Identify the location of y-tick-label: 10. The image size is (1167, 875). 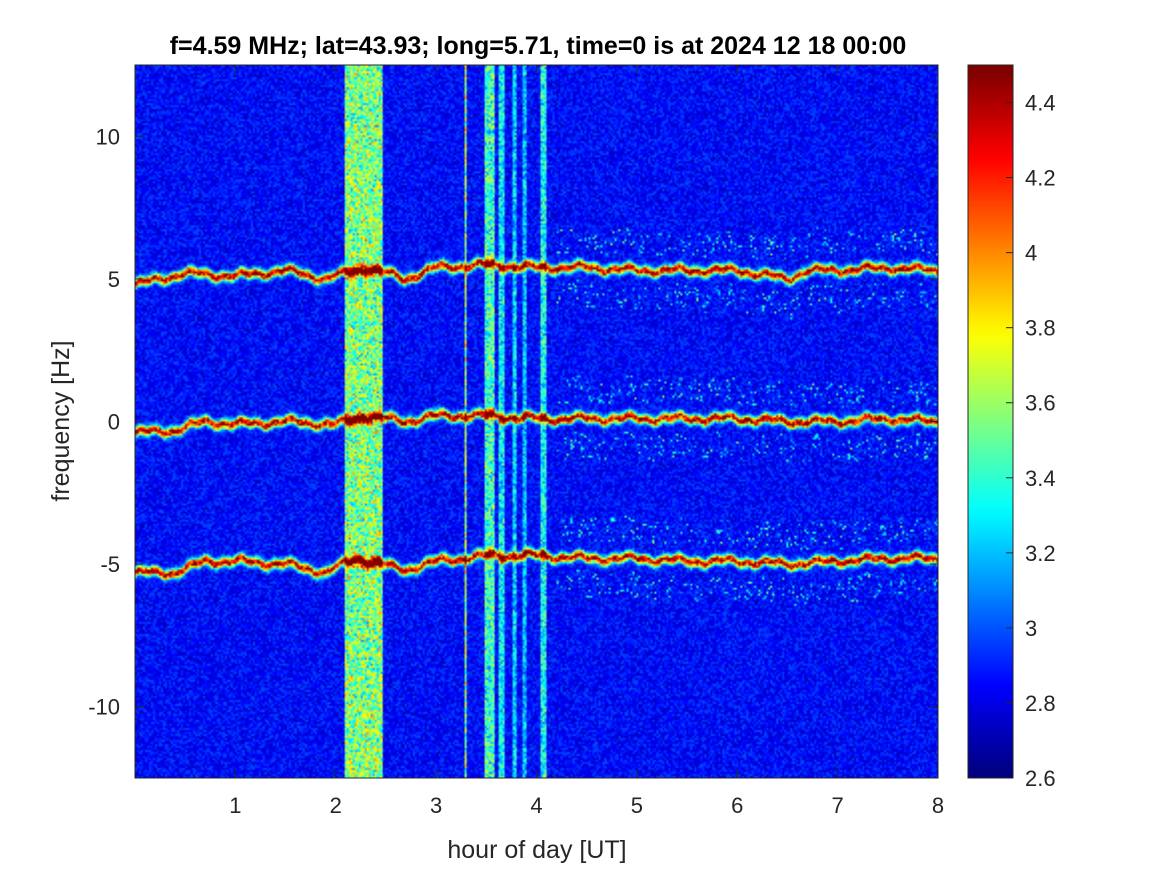
(108, 136).